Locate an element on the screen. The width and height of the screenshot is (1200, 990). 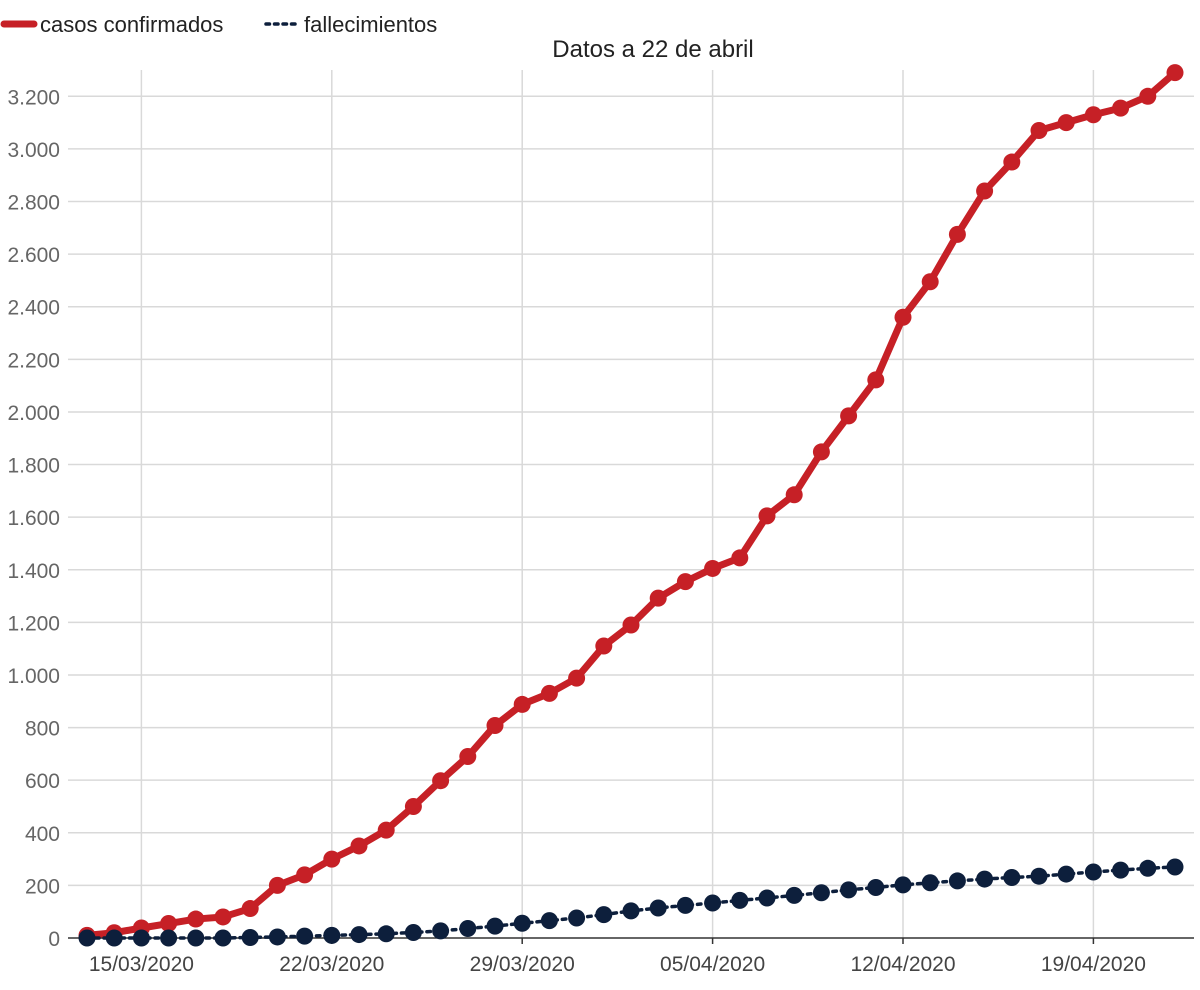
y-tick-label: 2.600 is located at coordinates (33, 255).